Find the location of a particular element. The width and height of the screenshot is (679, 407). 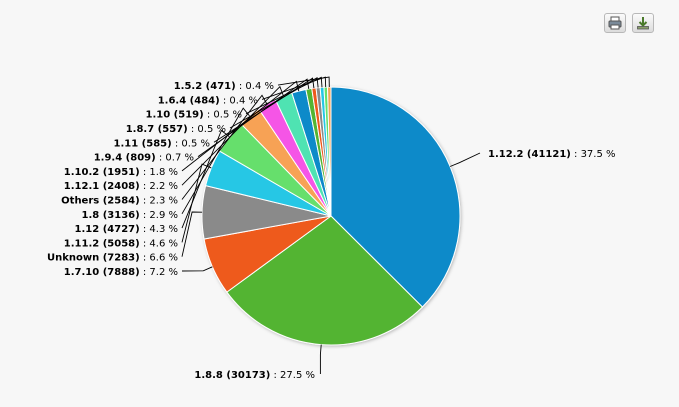

data-label-1-8-3136: 1.8 (3136) : 2.9 % is located at coordinates (130, 215).